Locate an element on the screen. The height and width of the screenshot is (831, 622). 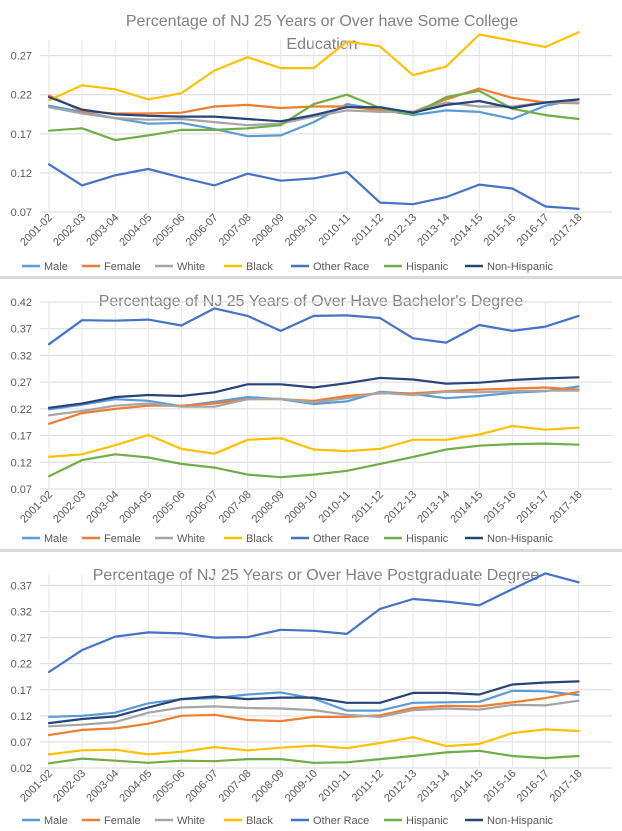
series-line-male is located at coordinates (313, 118).